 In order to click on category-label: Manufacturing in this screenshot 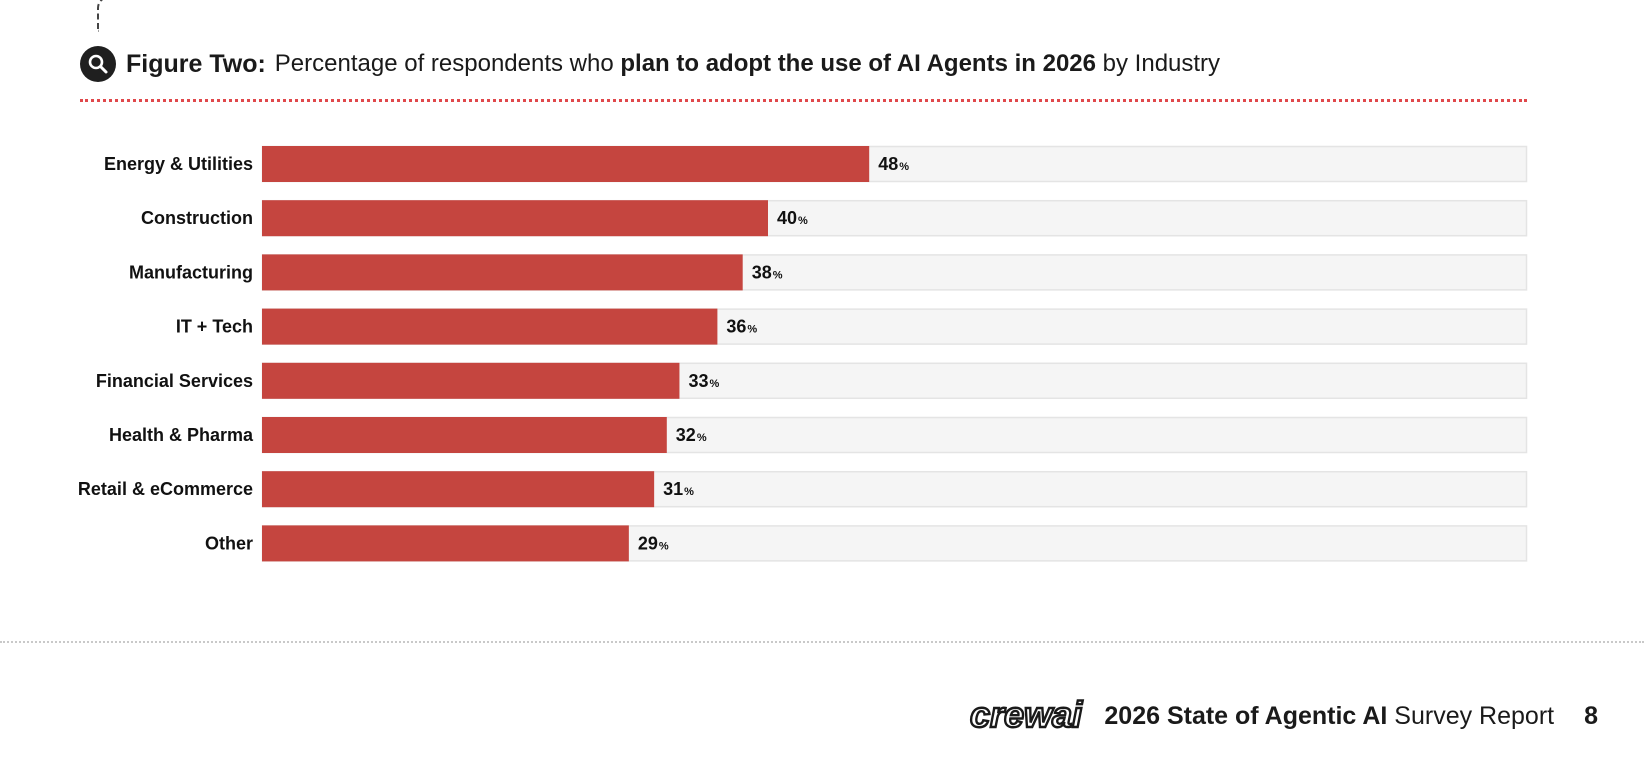, I will do `click(191, 272)`.